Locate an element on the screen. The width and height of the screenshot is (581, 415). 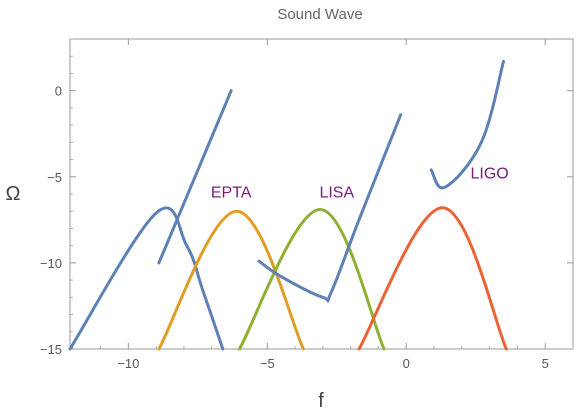
y-tick-label: −5 is located at coordinates (54, 177).